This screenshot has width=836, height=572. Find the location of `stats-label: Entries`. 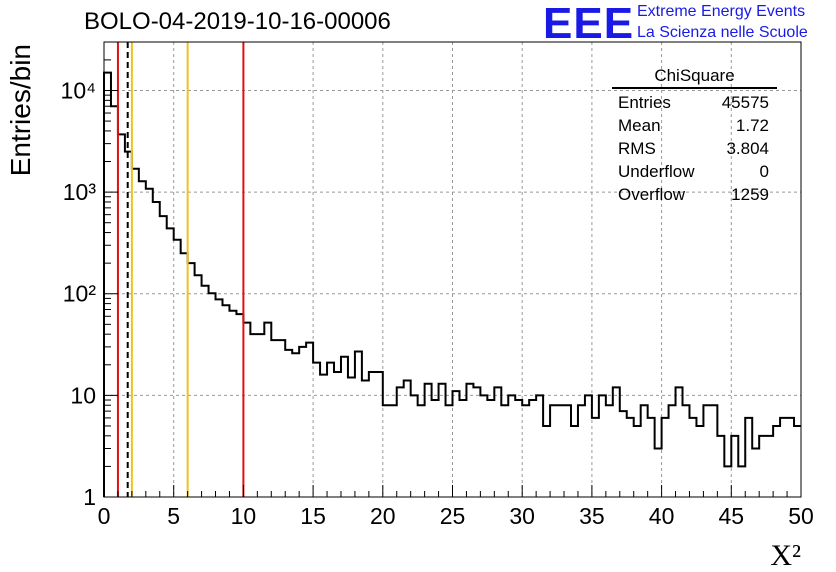

stats-label: Entries is located at coordinates (644, 102).